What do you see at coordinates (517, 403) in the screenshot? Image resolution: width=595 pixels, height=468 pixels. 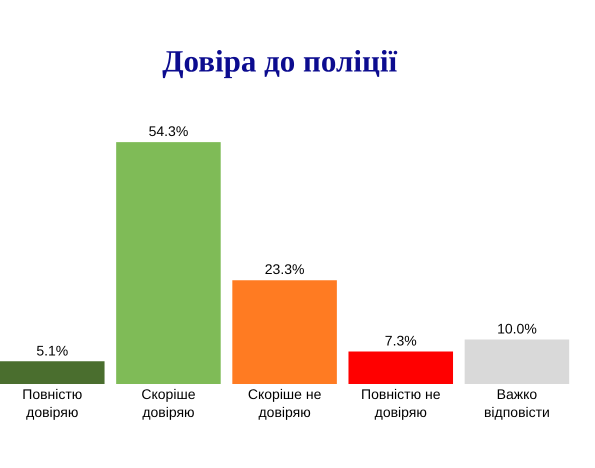 I see `x-tick-label: Важко відповісти` at bounding box center [517, 403].